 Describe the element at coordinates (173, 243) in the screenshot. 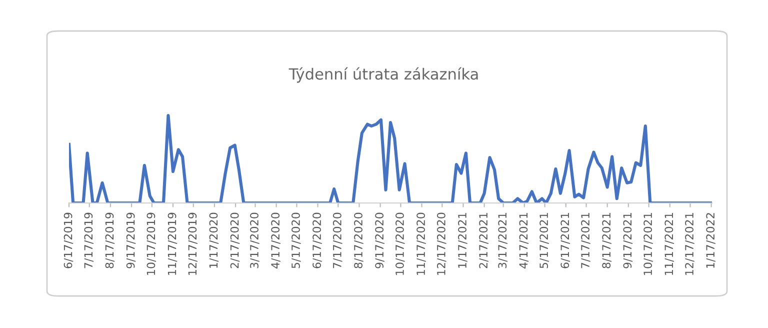

I see `x-tick-label: 11/17/2019` at that location.